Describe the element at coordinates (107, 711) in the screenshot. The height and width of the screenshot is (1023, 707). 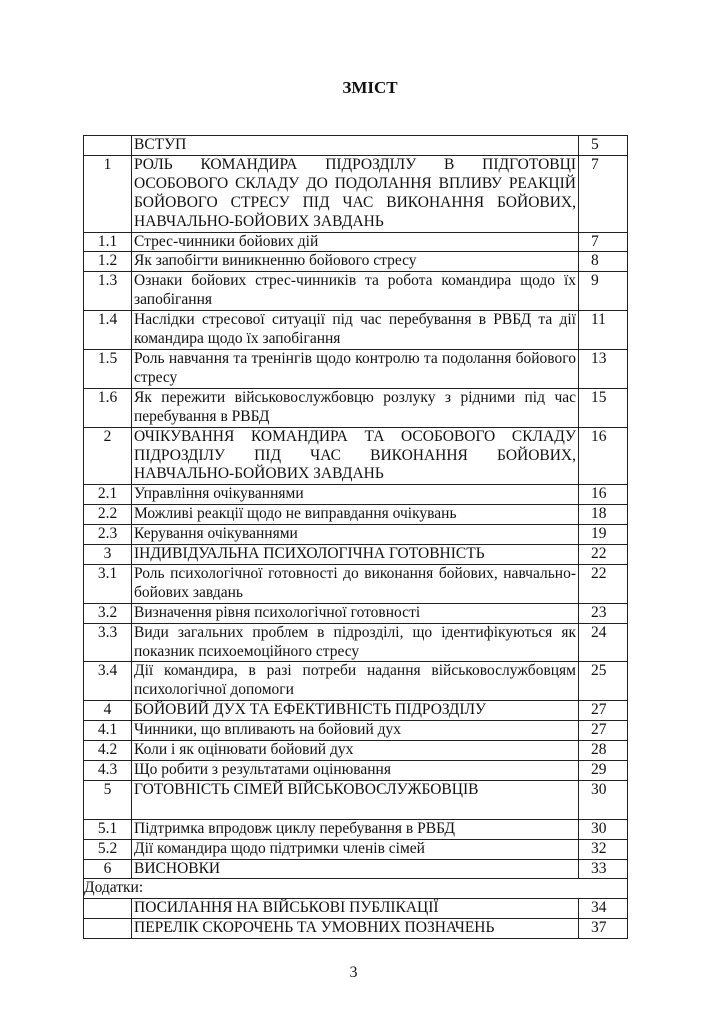
I see `section-number: 4` at that location.